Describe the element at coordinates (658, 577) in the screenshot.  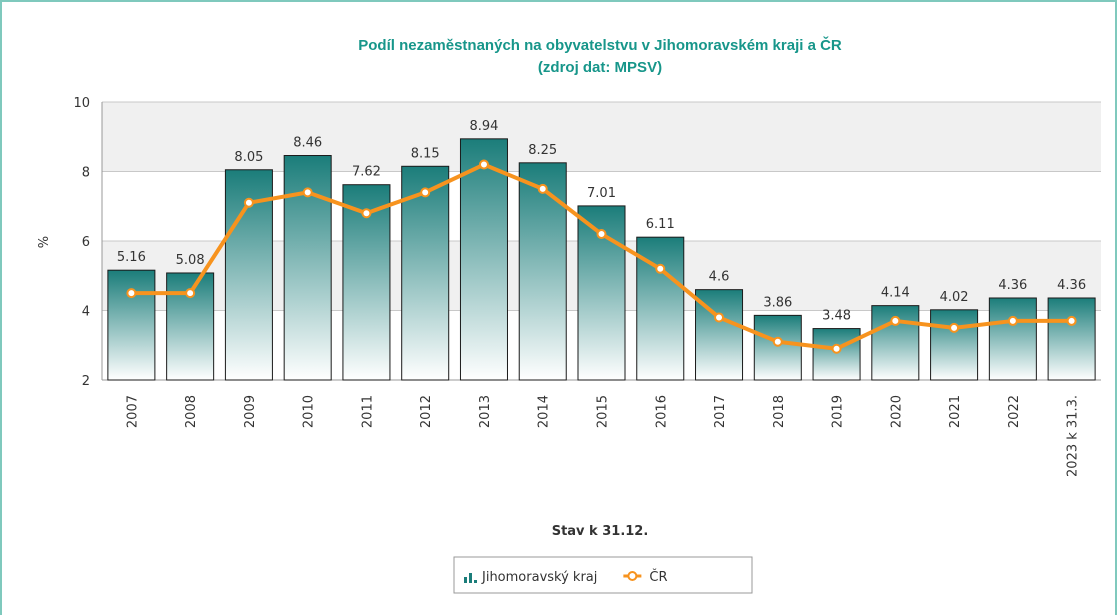
I see `legend-label: ČR` at that location.